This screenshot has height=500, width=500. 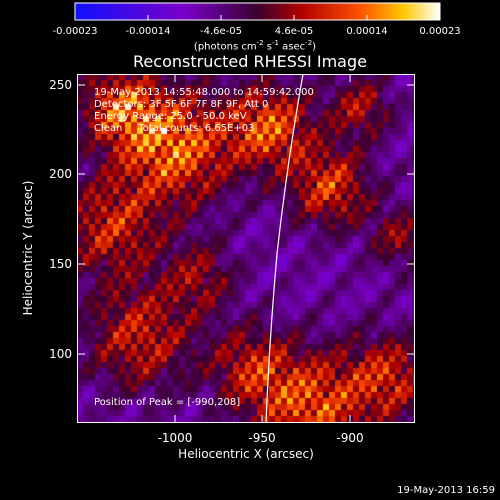 I want to click on y-tick-label: 200, so click(x=60, y=174).